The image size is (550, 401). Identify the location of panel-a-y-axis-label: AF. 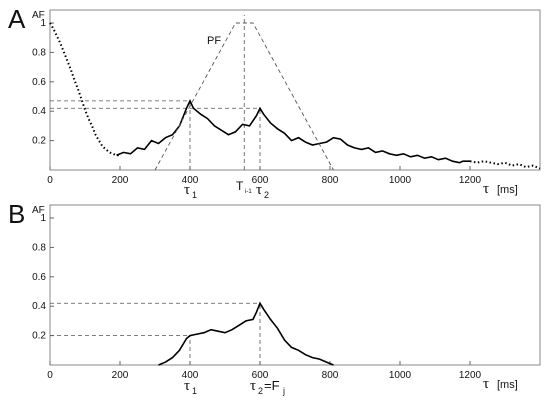
(38, 15).